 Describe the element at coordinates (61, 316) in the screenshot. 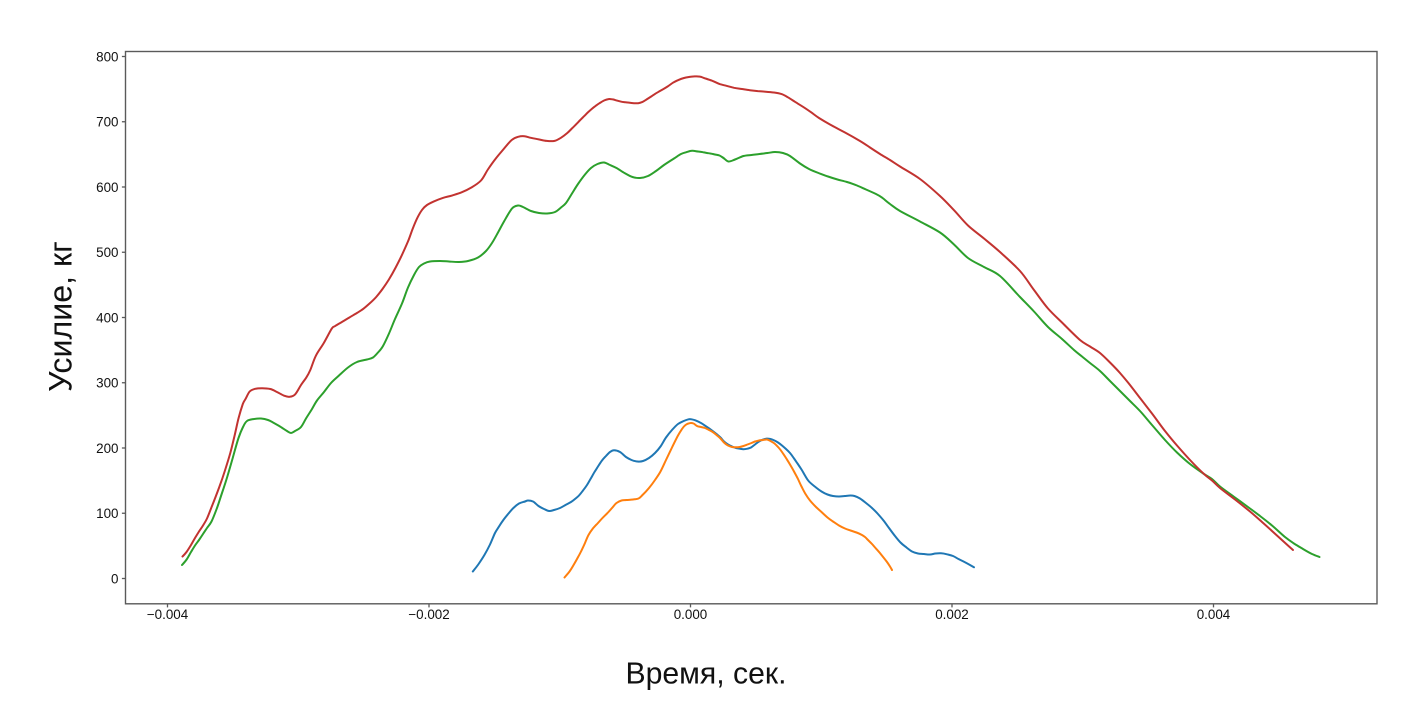

I see `svg-text: Усилие, кг` at that location.